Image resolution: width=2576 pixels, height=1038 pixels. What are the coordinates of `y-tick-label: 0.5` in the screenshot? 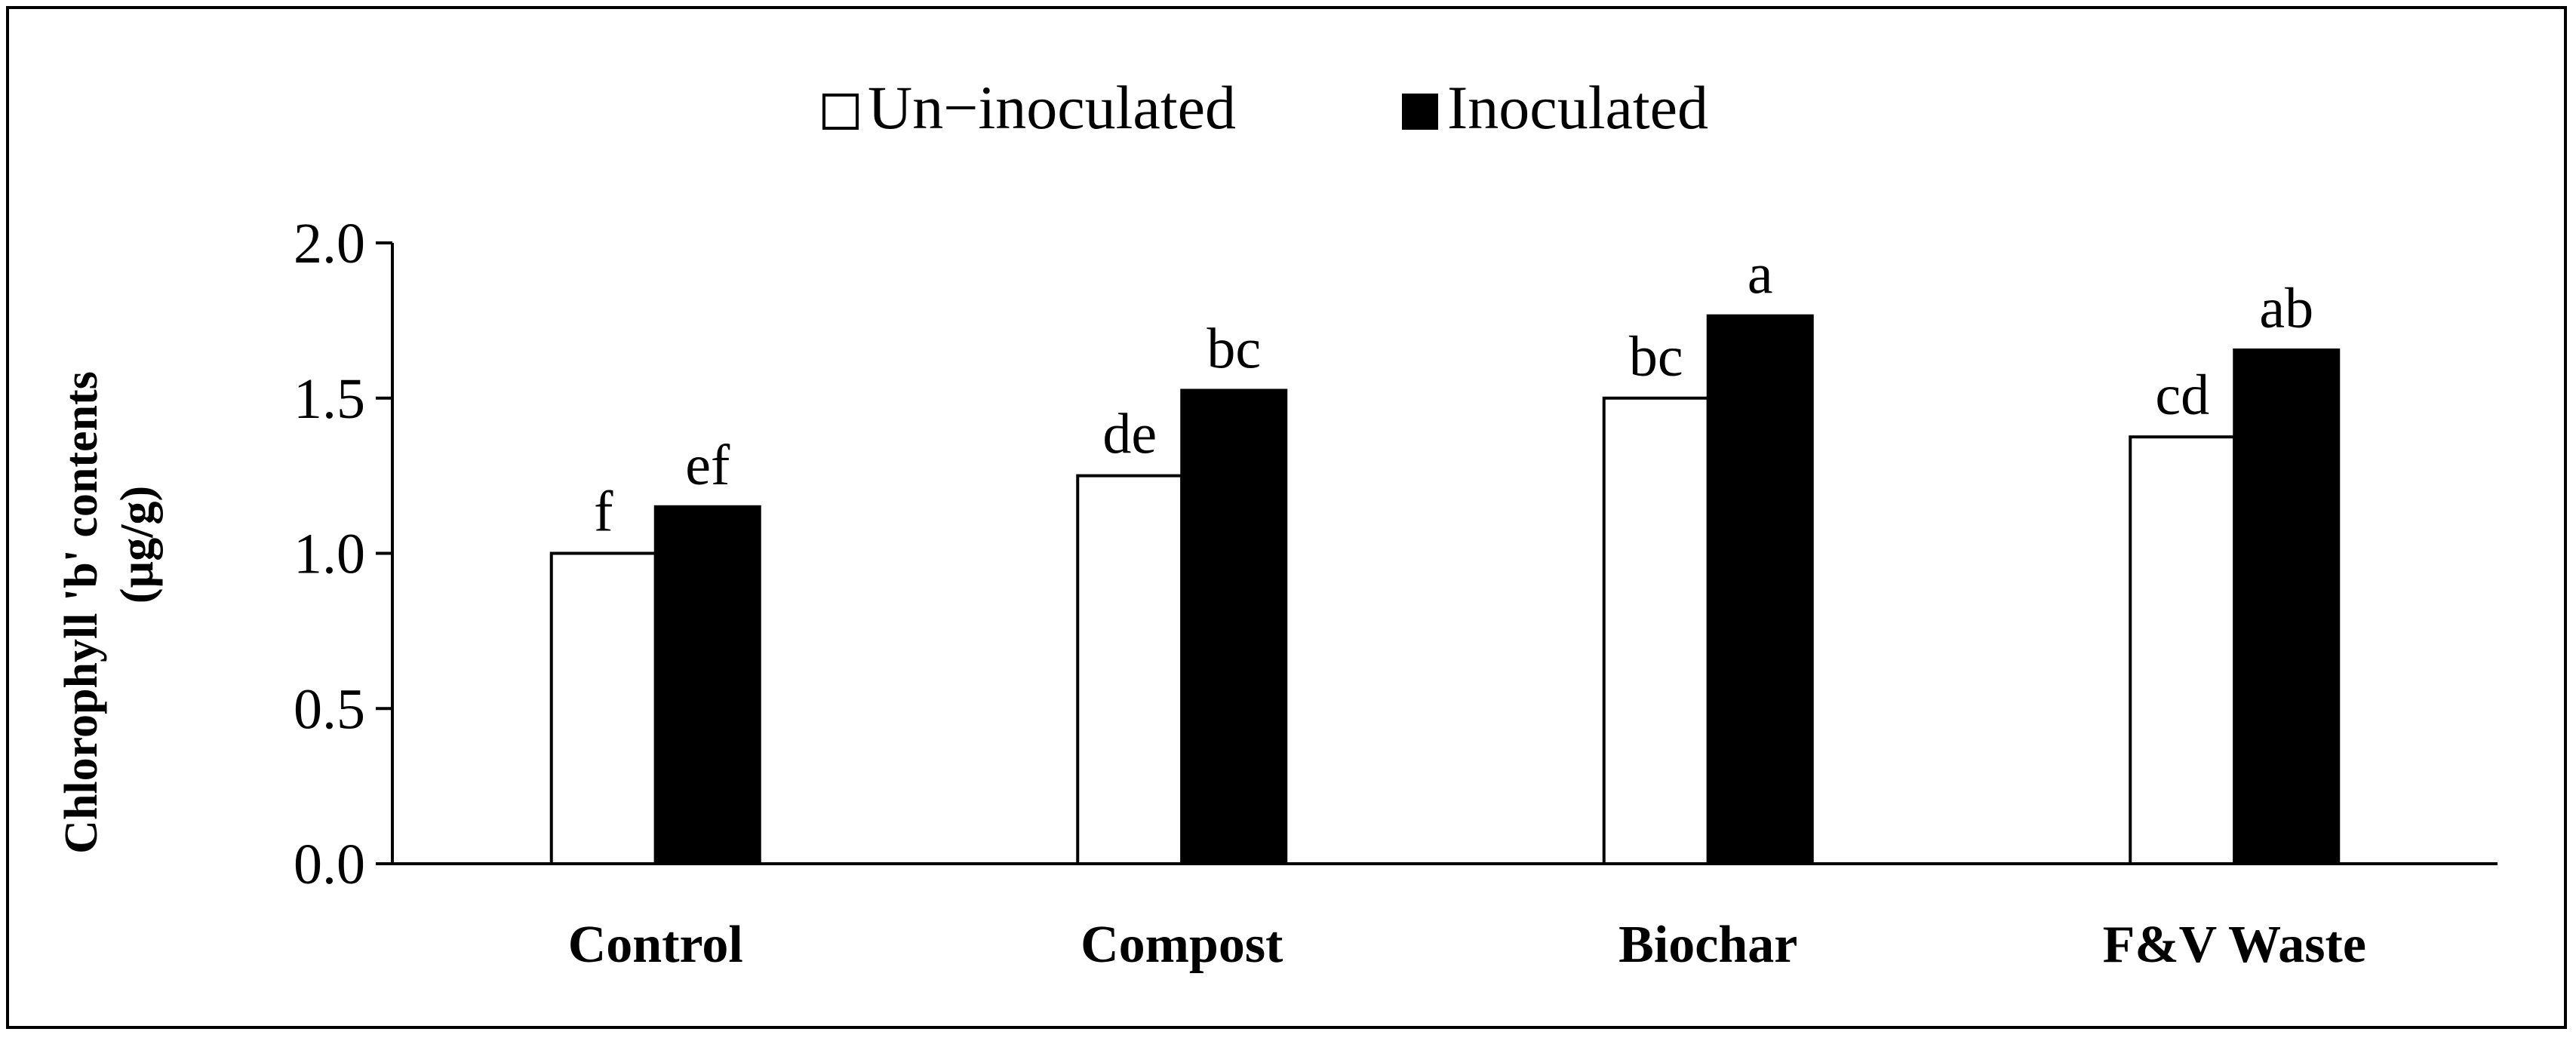 It's located at (329, 709).